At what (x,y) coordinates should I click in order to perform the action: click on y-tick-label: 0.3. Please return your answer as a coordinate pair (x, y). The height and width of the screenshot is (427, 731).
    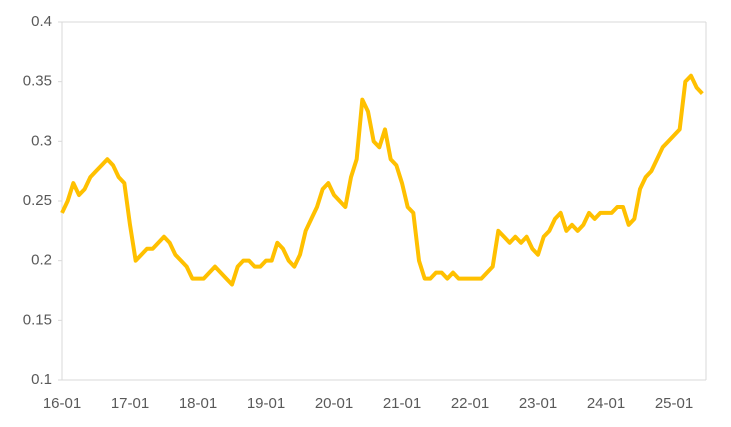
    Looking at the image, I should click on (41, 140).